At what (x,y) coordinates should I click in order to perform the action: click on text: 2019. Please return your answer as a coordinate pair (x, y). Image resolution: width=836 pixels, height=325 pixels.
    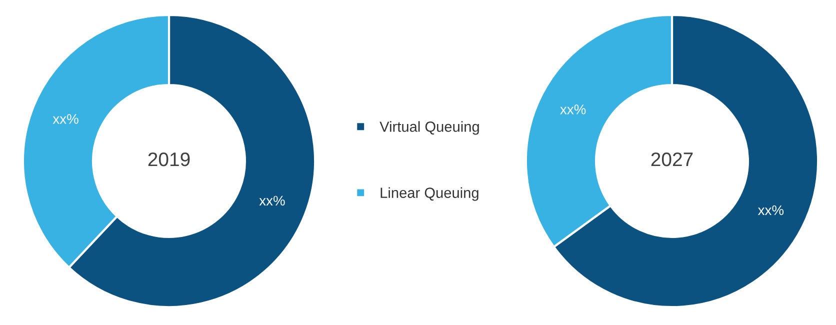
    Looking at the image, I should click on (169, 159).